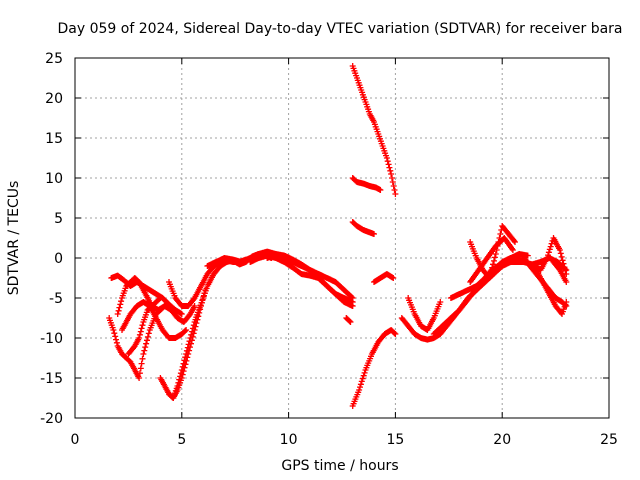 Image resolution: width=640 pixels, height=480 pixels. What do you see at coordinates (58, 259) in the screenshot?
I see `y-tick-label: 0` at bounding box center [58, 259].